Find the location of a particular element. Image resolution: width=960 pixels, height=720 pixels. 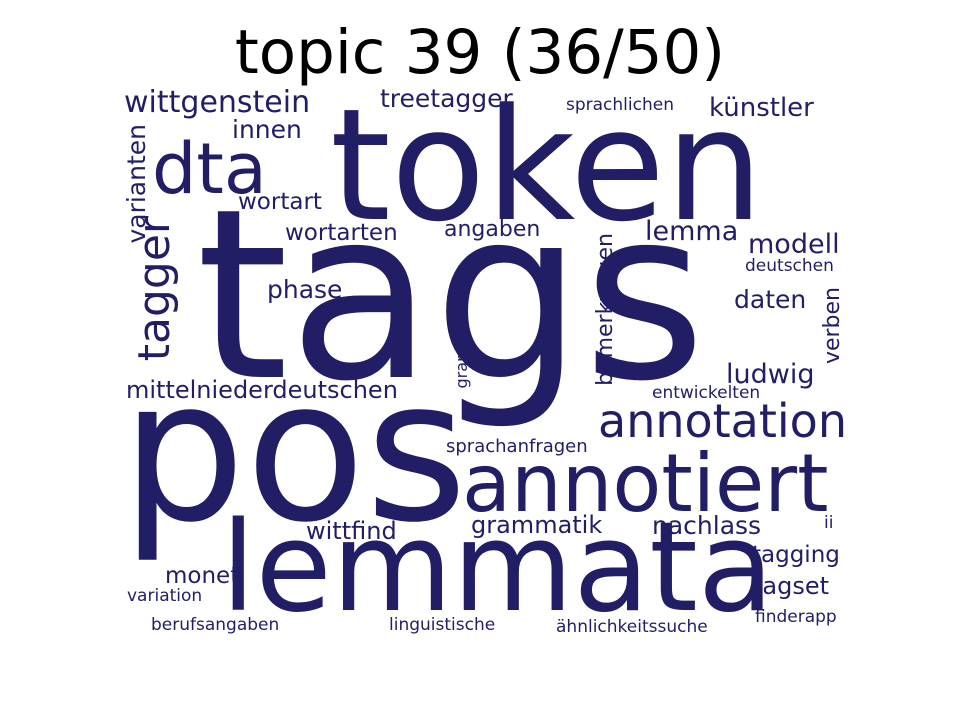

word-kuenstler: künstler is located at coordinates (761, 108).